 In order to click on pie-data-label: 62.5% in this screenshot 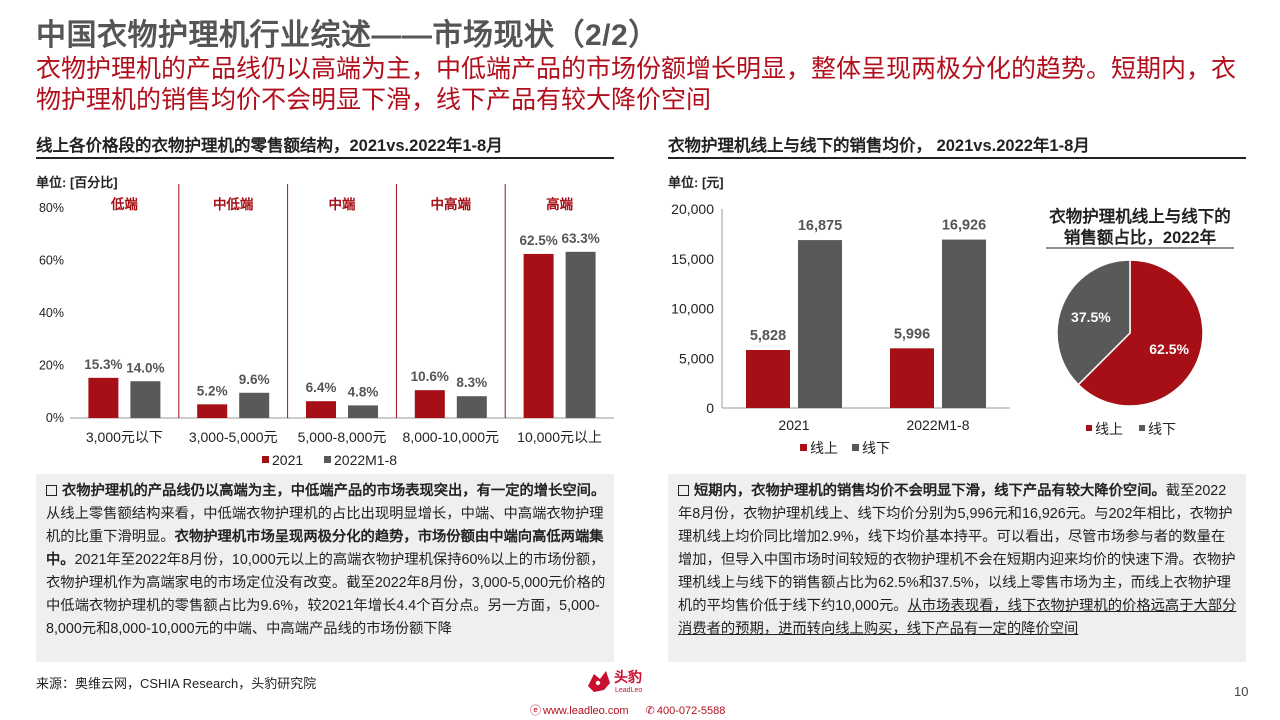, I will do `click(1169, 349)`.